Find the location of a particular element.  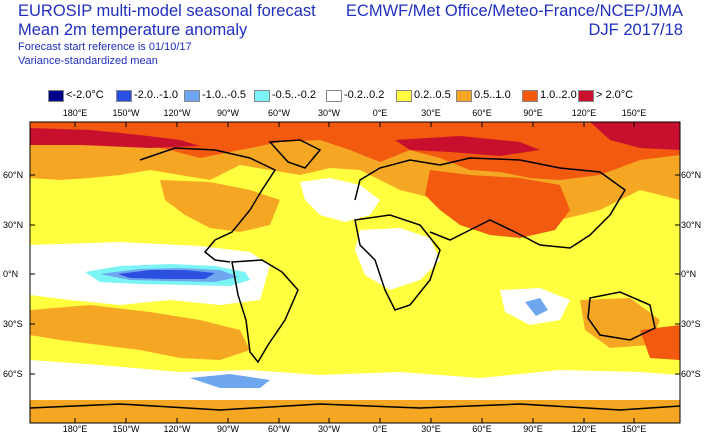

lon-label-bottom: 90°E is located at coordinates (533, 429).